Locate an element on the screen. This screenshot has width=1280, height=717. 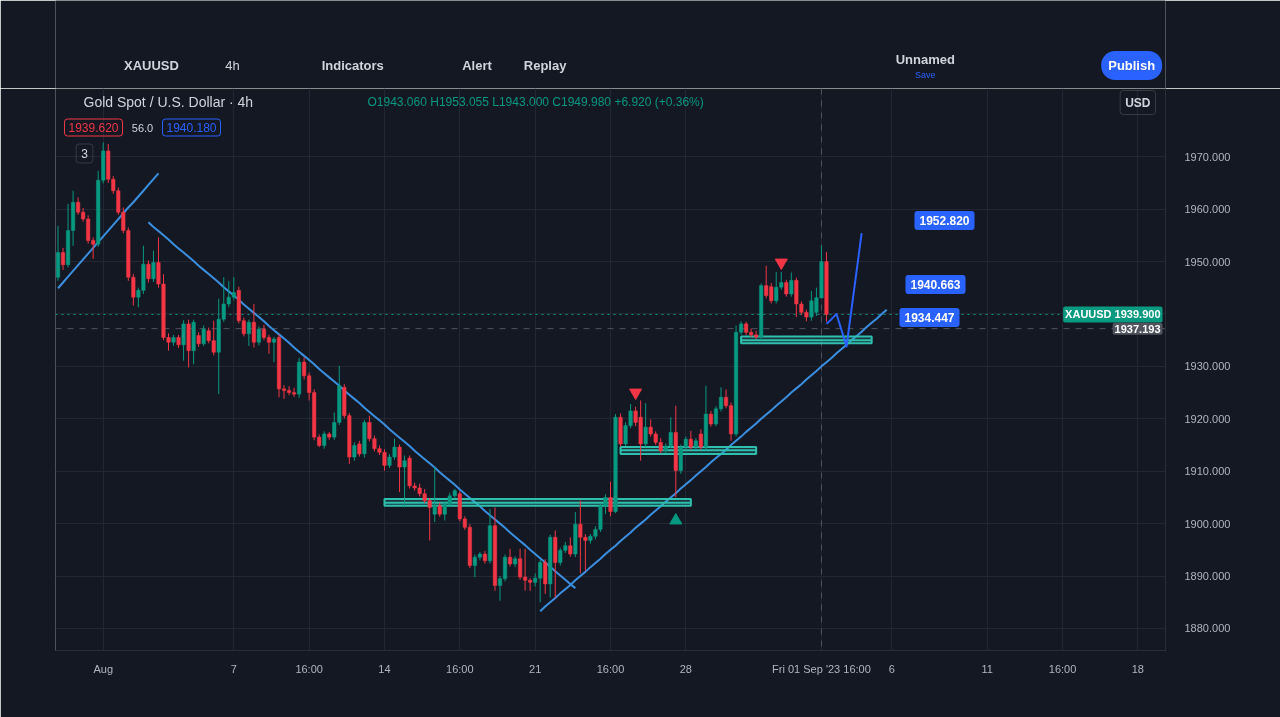
y-tick-label: 1890.000 is located at coordinates (1207, 576).